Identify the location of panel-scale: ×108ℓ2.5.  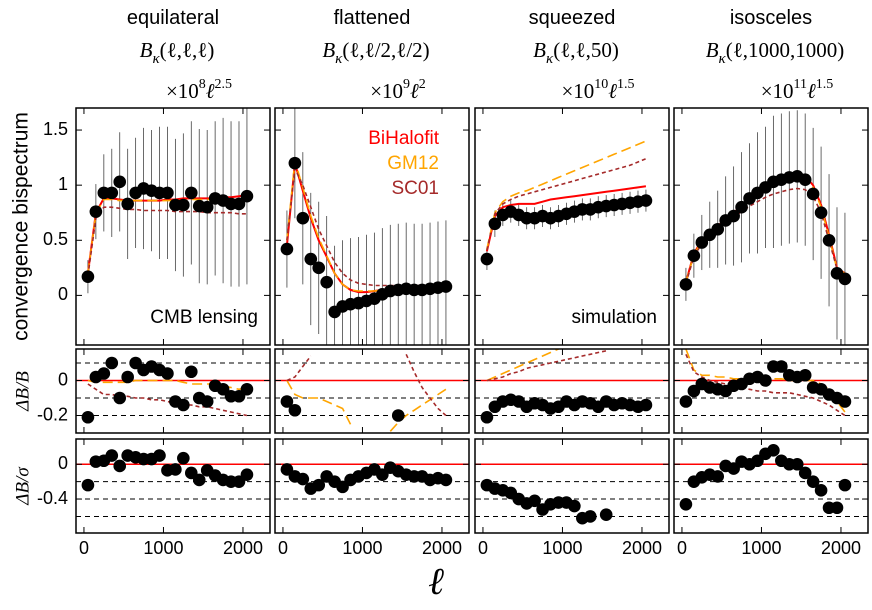
(199, 90).